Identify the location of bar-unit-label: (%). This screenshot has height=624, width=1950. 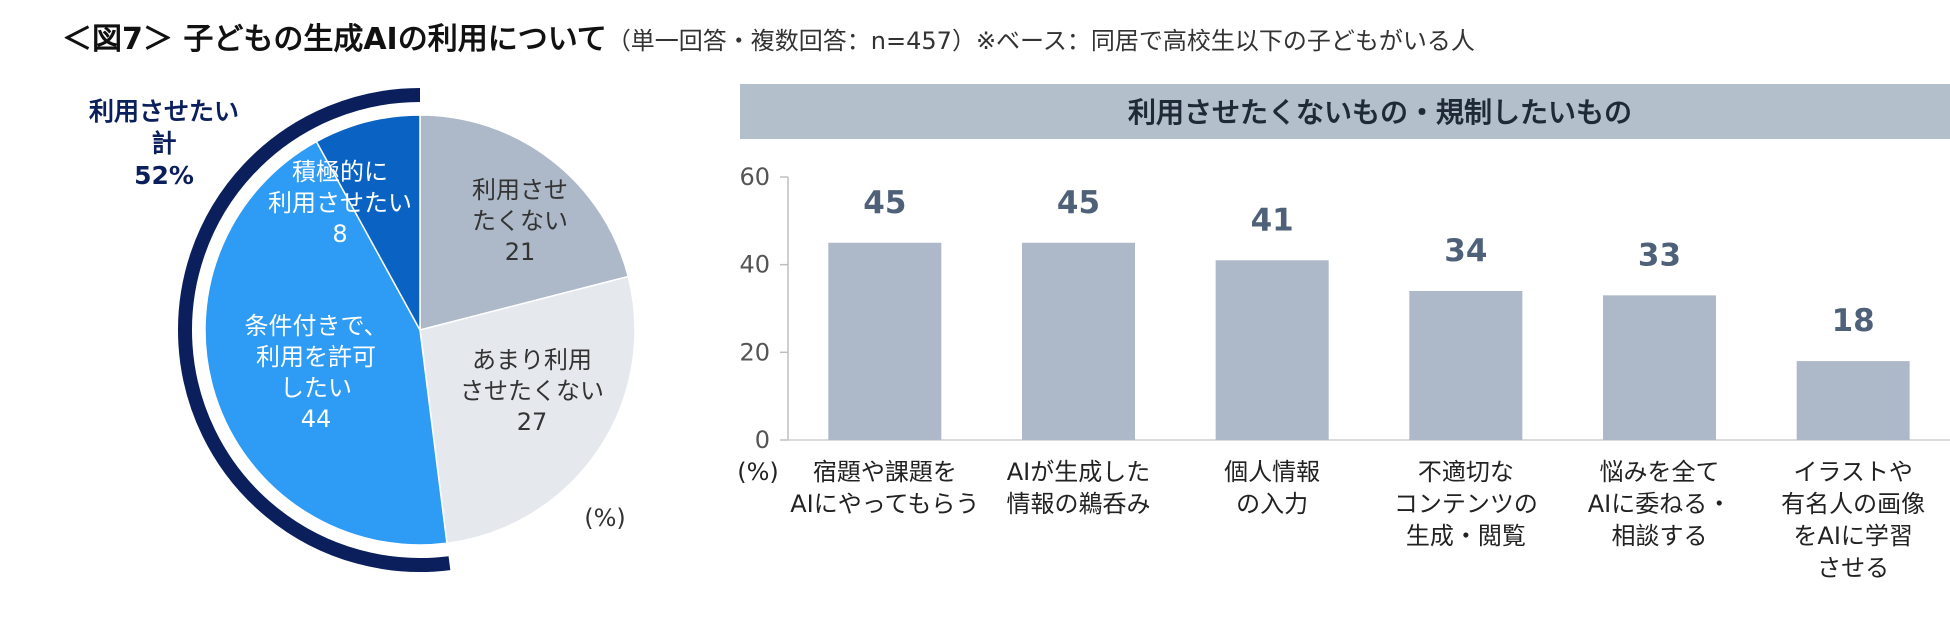
(758, 472).